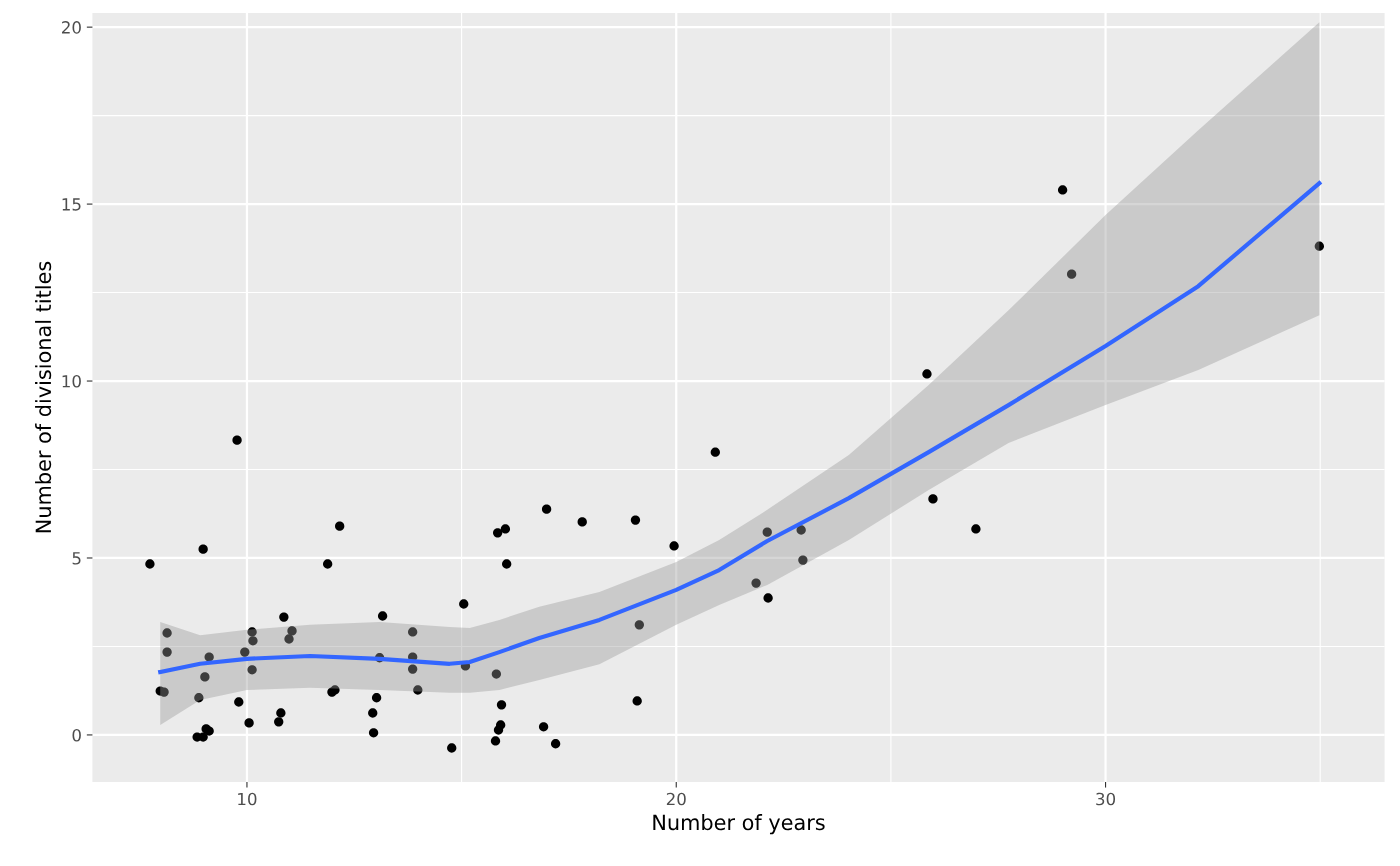  Describe the element at coordinates (76, 735) in the screenshot. I see `y-tick-label: 0` at that location.